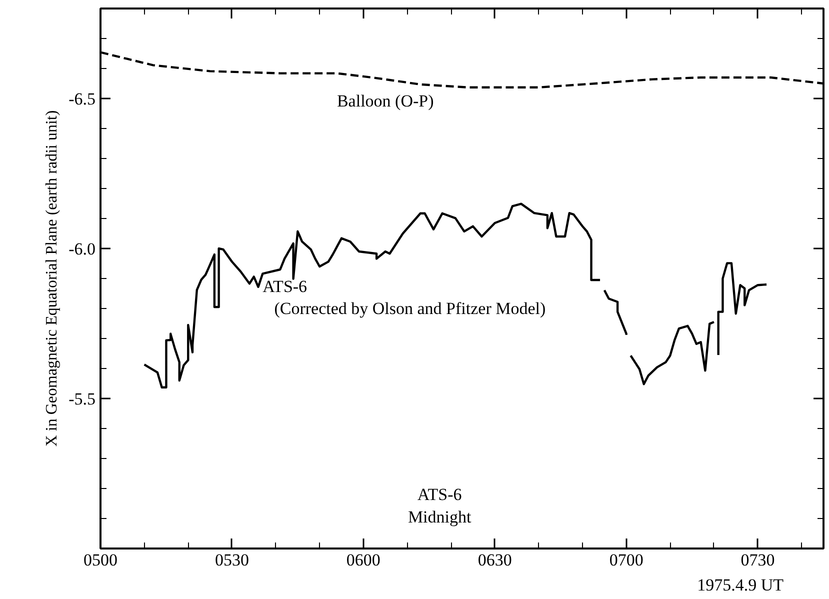  I want to click on y-tick-label: -6.5, so click(82, 99).